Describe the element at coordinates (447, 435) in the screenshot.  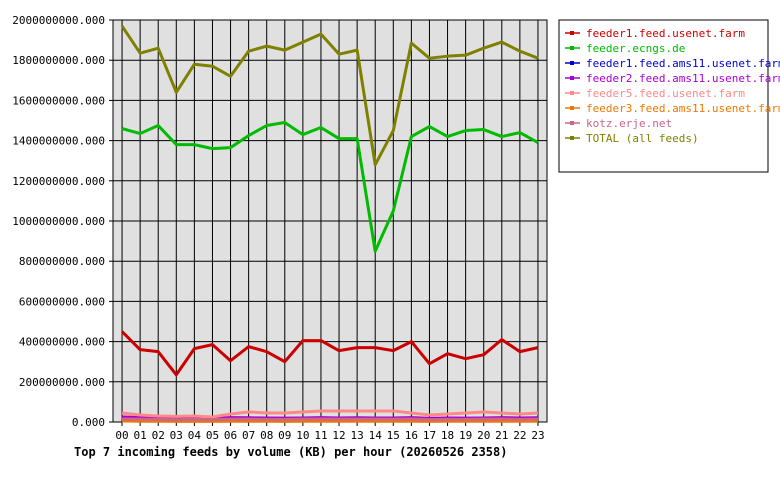
I see `x-tick-label: 18` at that location.